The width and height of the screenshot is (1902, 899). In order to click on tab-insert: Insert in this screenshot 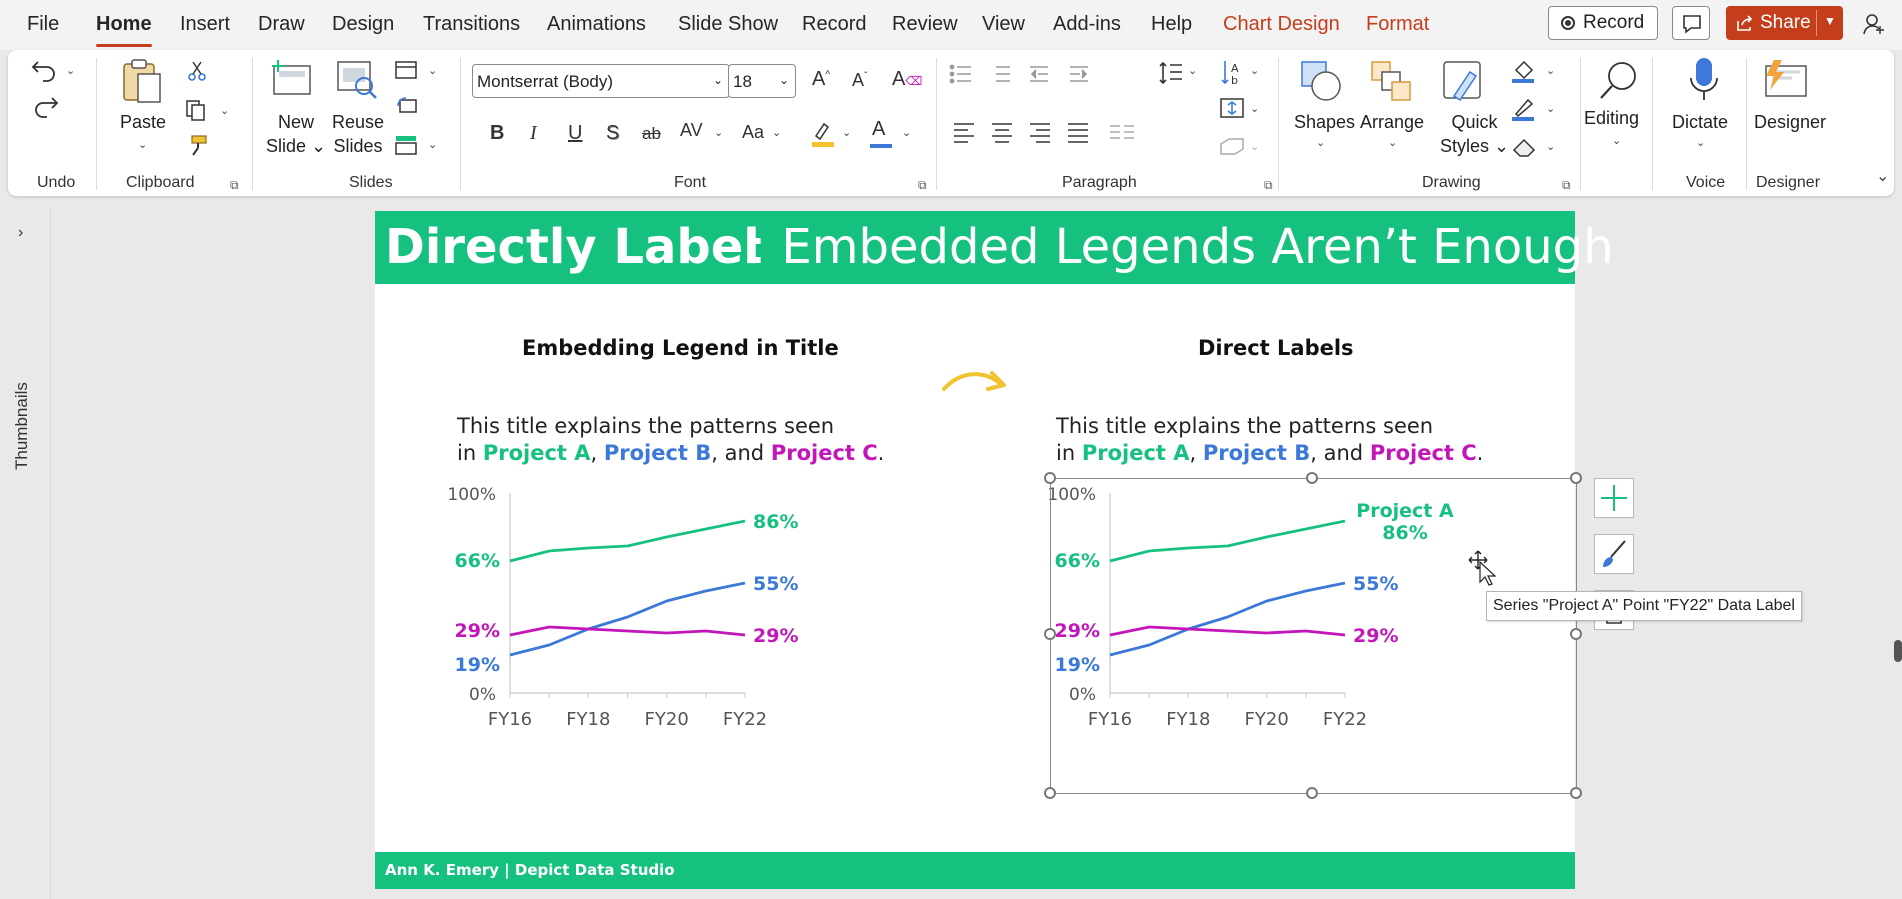, I will do `click(205, 24)`.